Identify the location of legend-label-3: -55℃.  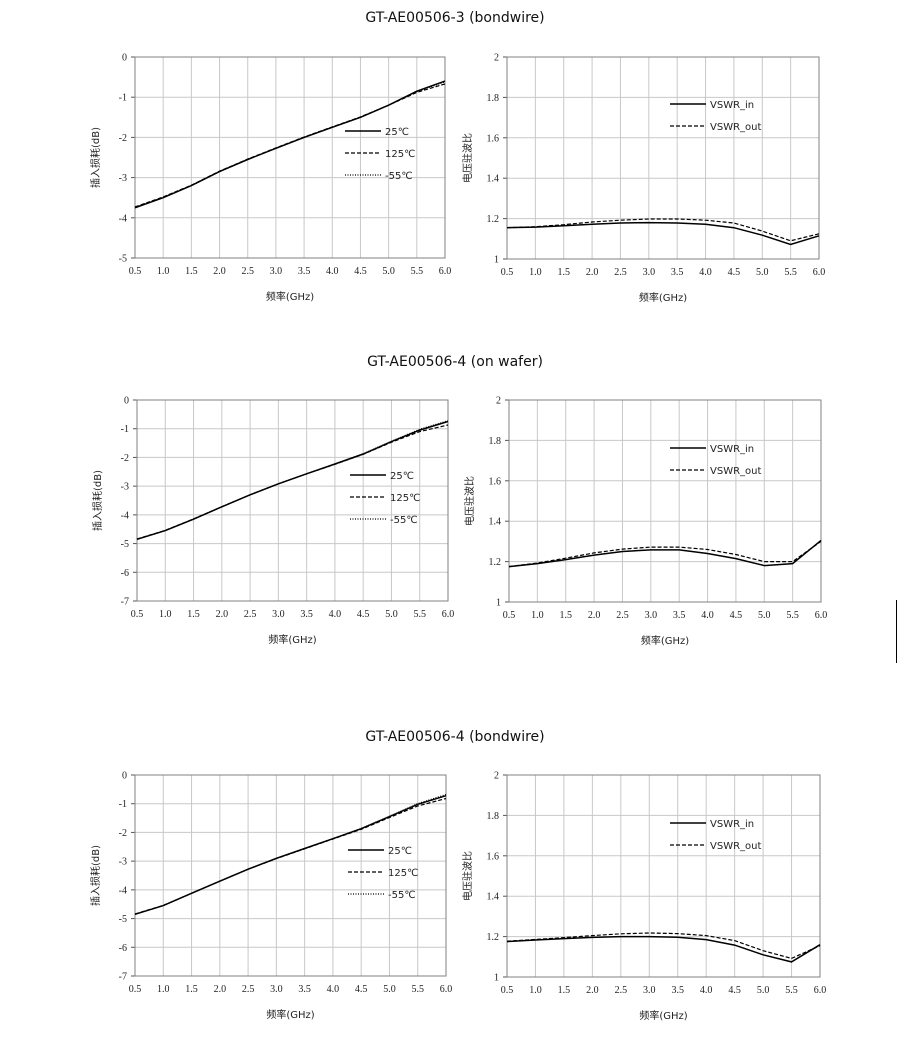
(402, 895).